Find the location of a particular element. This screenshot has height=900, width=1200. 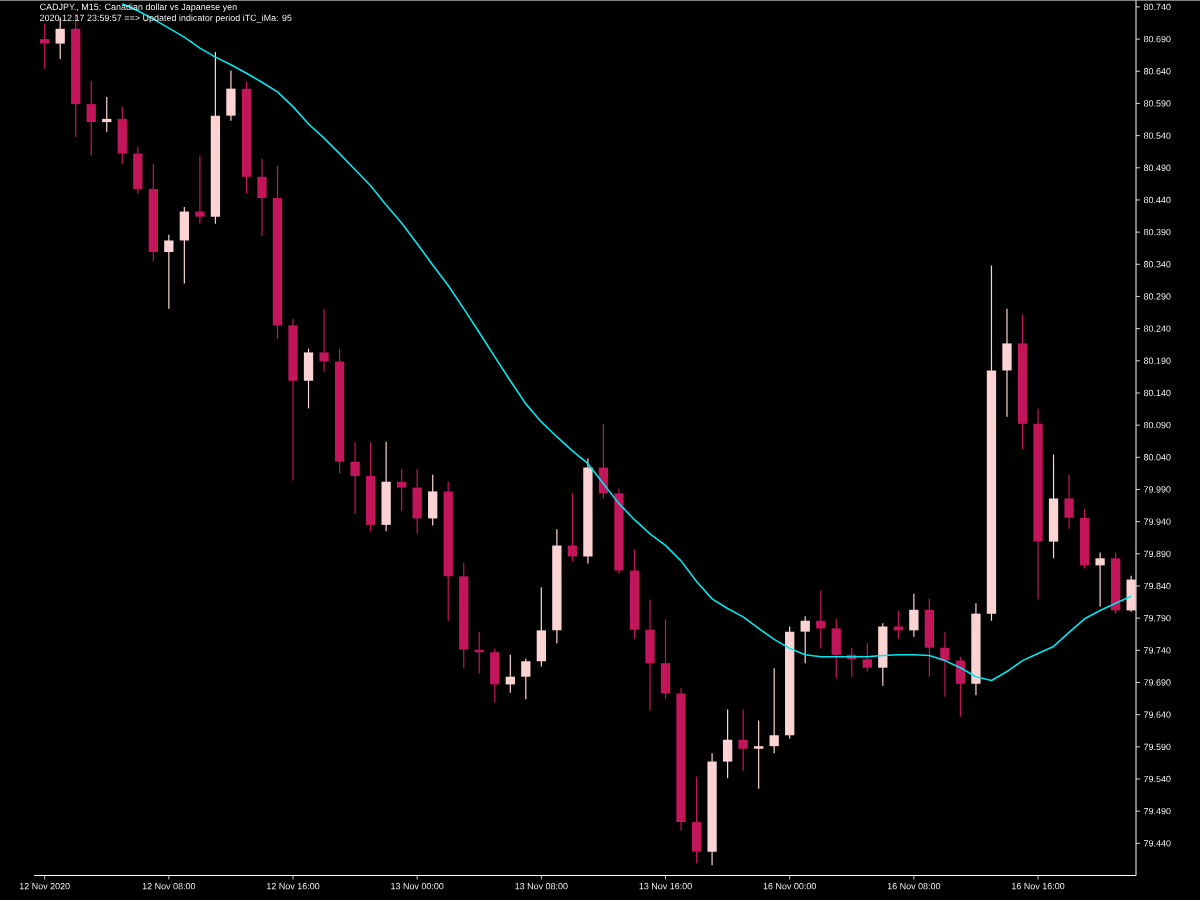

y-tick-label: 79.640 is located at coordinates (1157, 714).